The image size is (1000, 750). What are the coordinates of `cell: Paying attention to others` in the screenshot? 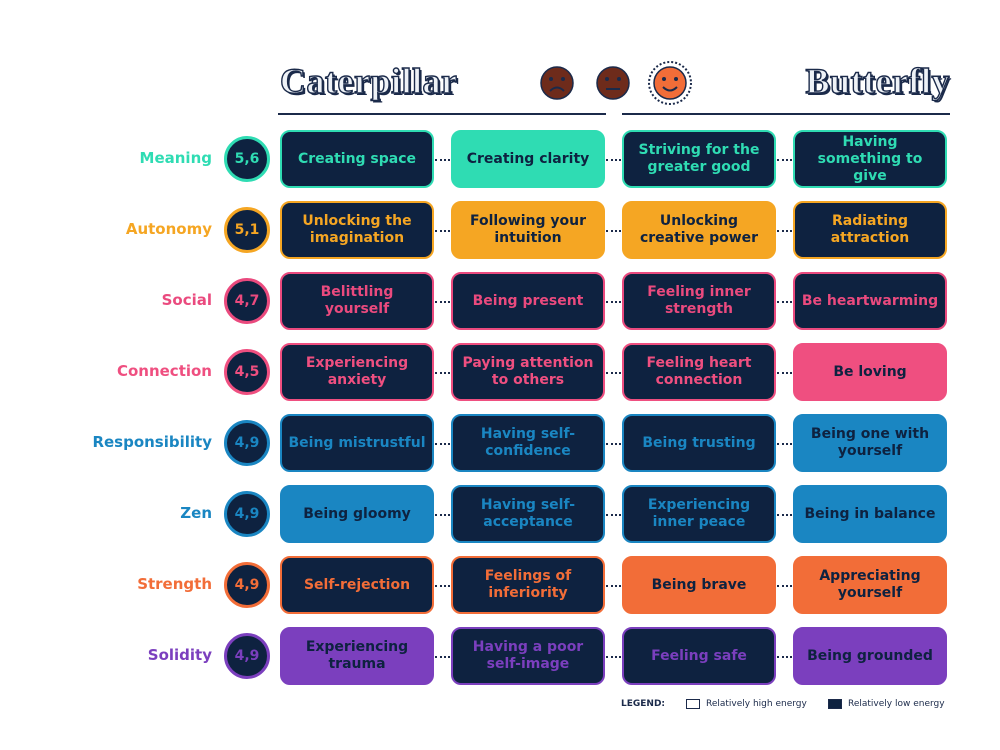 It's located at (528, 372).